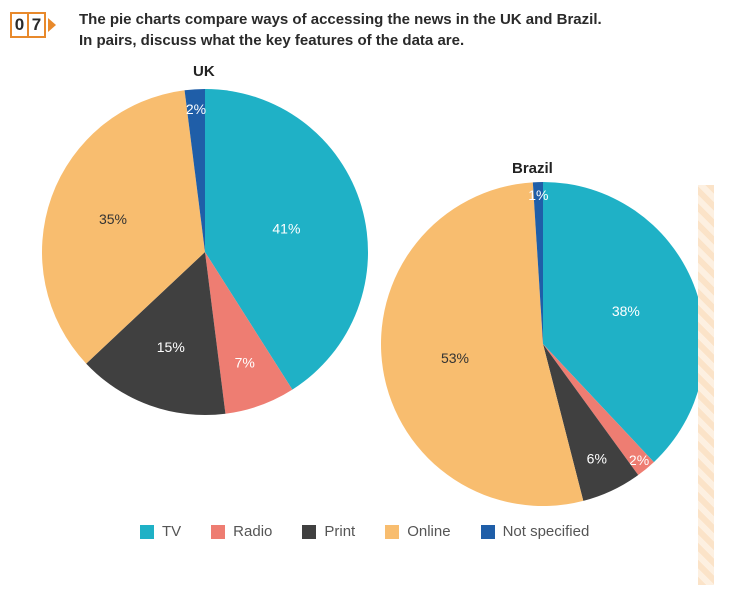 This screenshot has width=730, height=600. I want to click on brazil-slice-label-print: 6%, so click(597, 458).